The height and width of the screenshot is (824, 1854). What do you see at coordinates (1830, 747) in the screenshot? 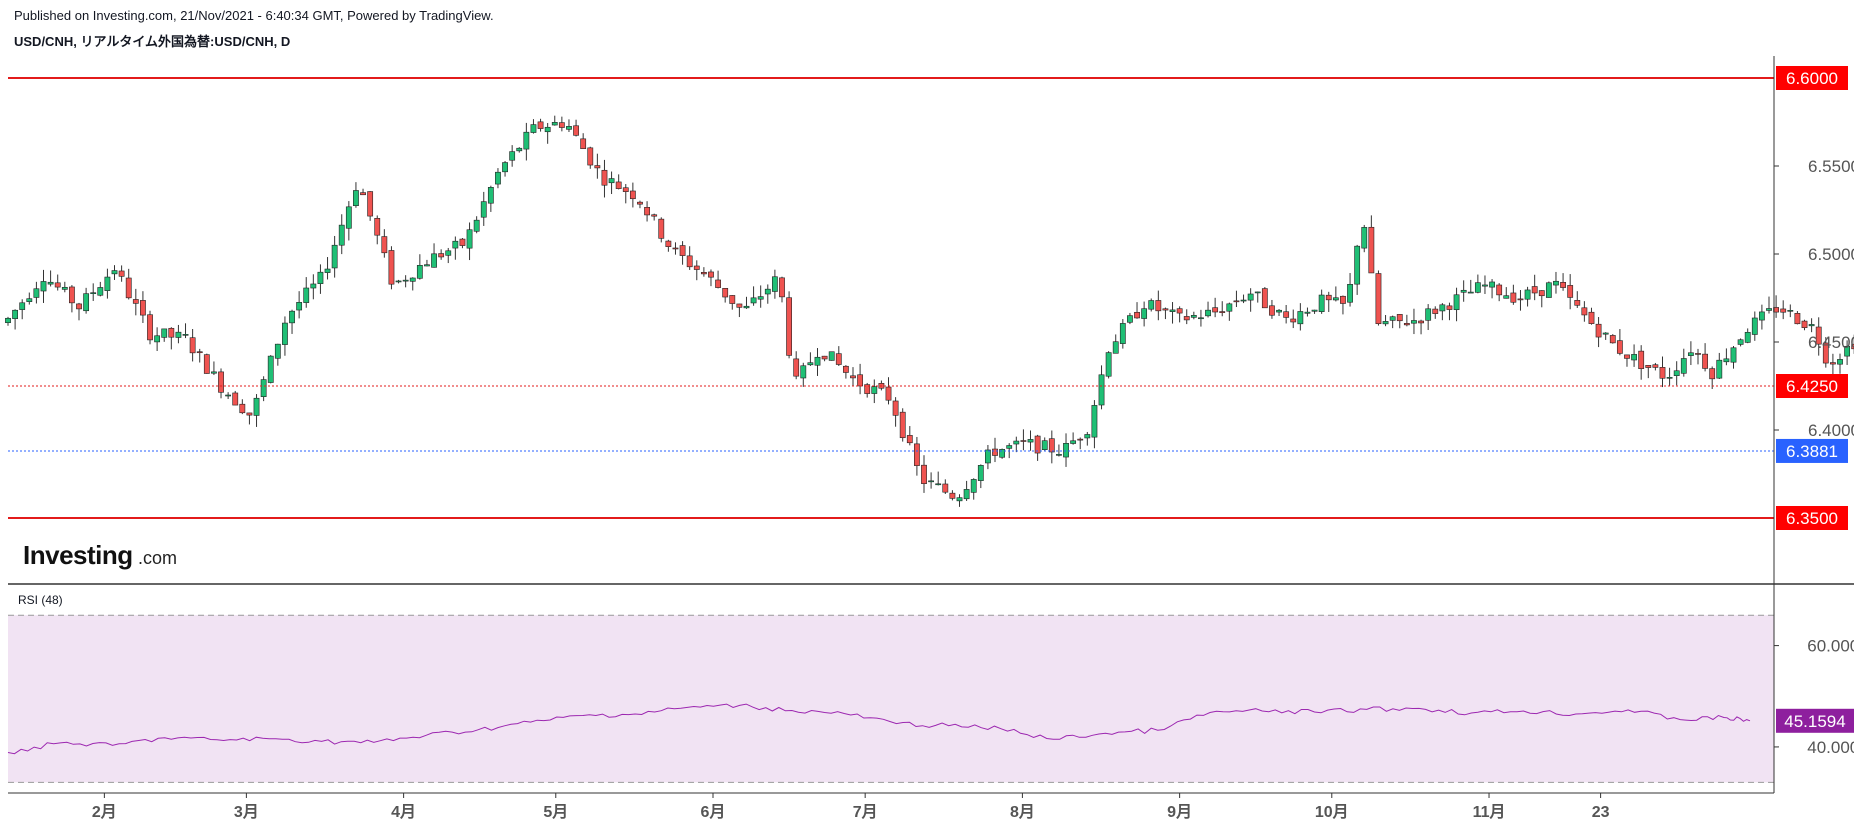
I see `rsi-tick-label: 40.0000` at bounding box center [1830, 747].